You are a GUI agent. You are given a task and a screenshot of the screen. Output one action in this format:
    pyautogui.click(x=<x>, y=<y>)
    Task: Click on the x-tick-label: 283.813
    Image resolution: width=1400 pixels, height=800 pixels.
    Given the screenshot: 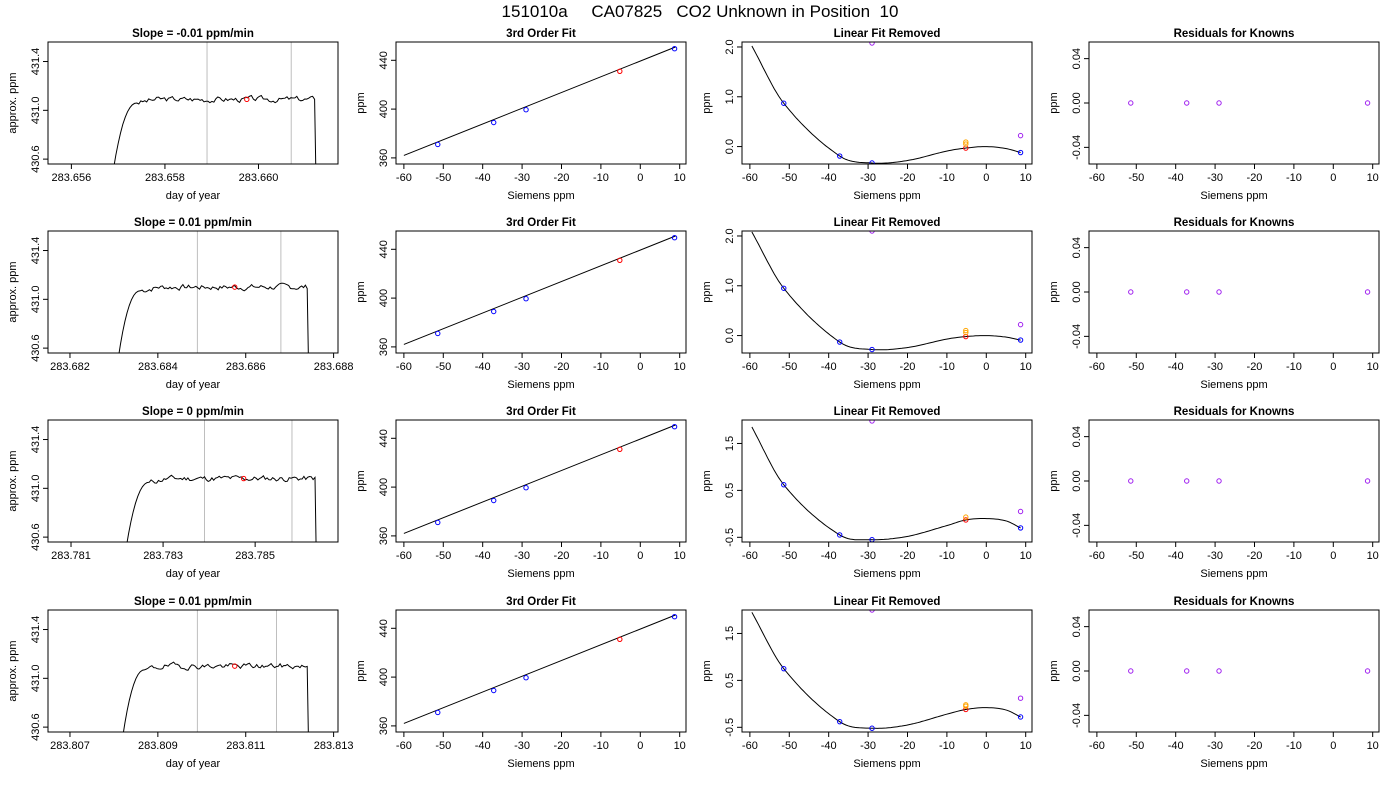 What is the action you would take?
    pyautogui.click(x=334, y=746)
    